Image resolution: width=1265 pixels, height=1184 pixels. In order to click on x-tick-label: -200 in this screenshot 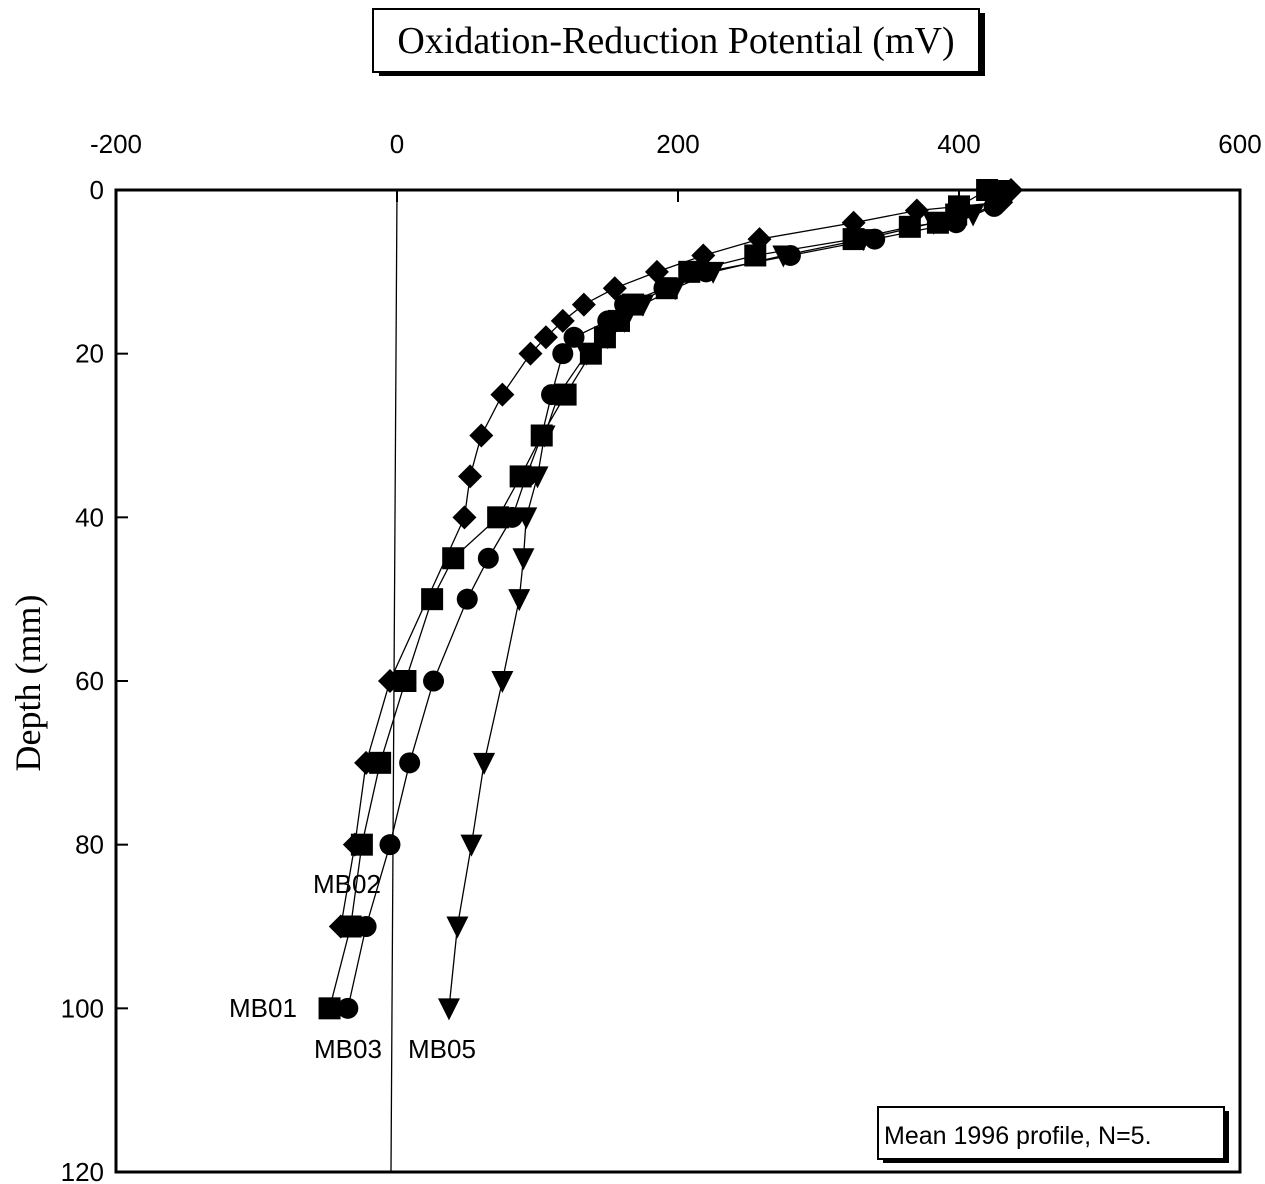, I will do `click(116, 144)`.